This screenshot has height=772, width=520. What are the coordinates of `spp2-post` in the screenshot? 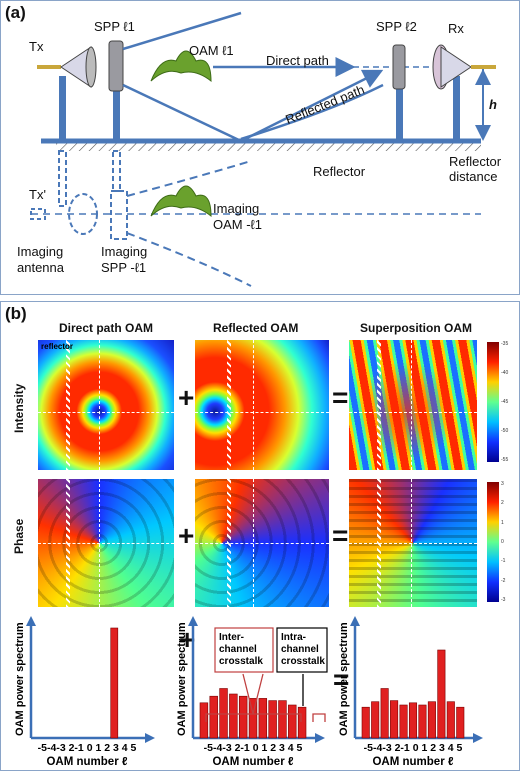 It's located at (399, 108).